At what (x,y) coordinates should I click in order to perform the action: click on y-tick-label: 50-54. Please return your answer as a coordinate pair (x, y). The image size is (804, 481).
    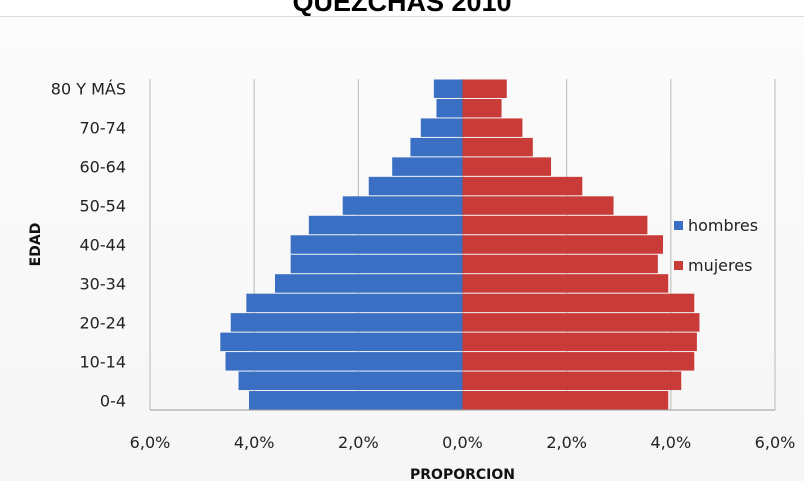
    Looking at the image, I should click on (103, 206).